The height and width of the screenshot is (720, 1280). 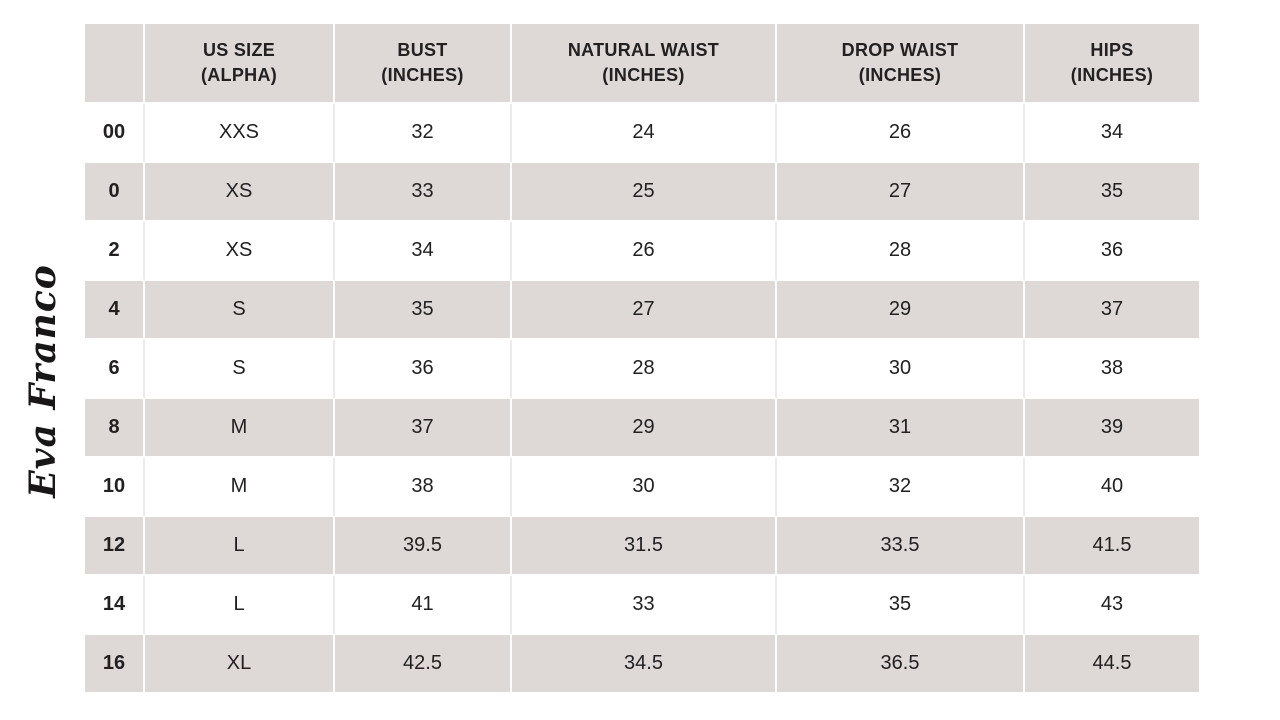 I want to click on table-row-size-4: 4 S 35 27 29 37, so click(x=642, y=310).